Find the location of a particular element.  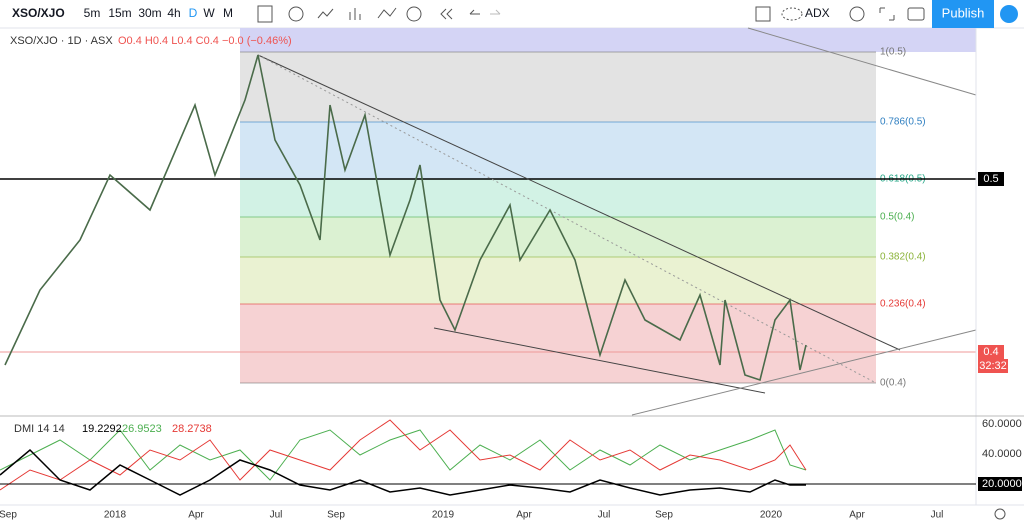

last-price: 0.4 is located at coordinates (990, 352).